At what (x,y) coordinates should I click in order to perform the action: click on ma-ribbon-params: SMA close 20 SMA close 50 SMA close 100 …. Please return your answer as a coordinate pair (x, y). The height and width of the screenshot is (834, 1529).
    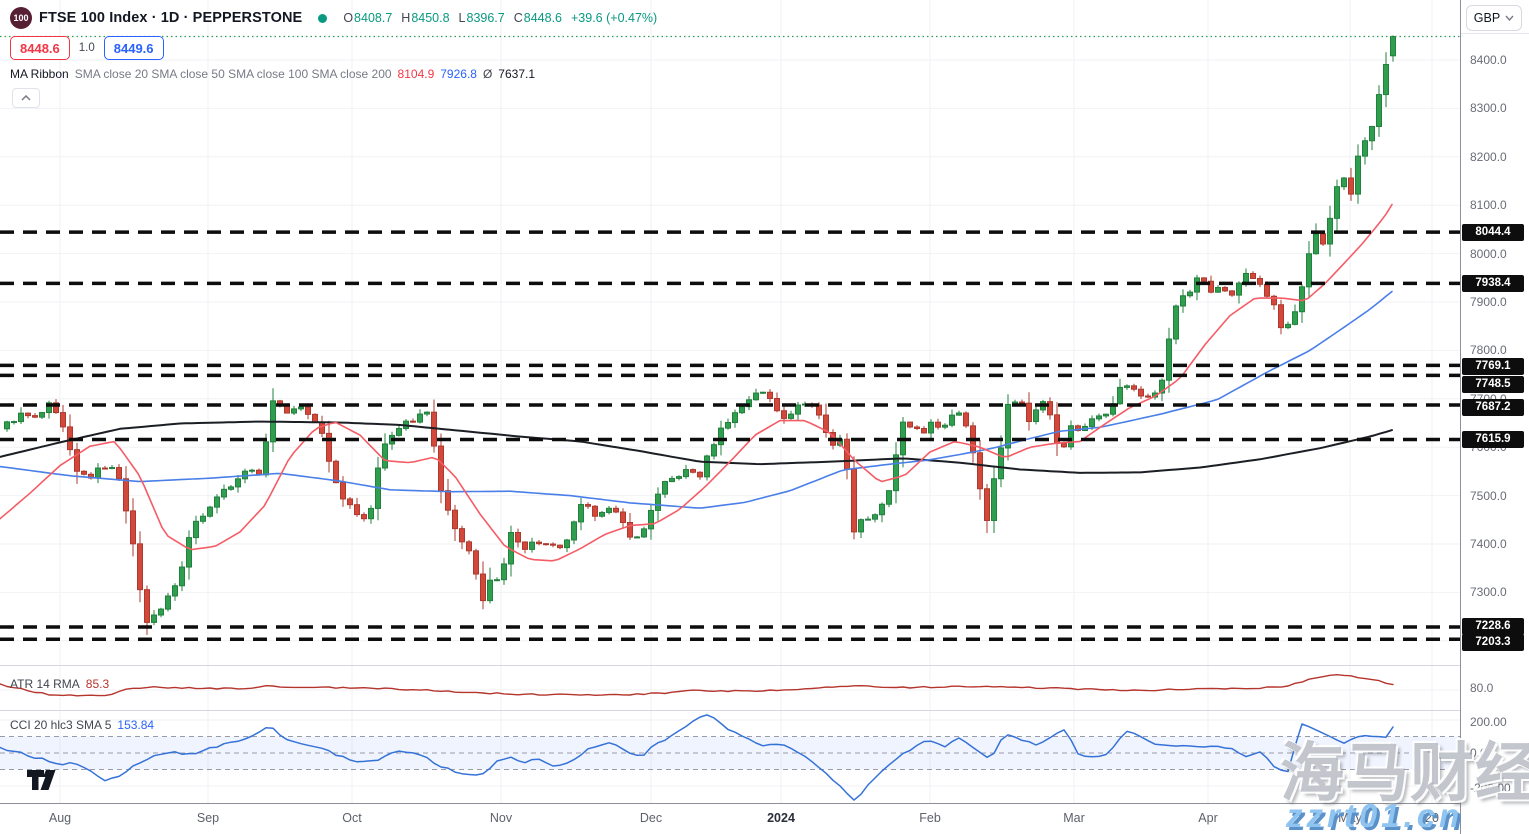
    Looking at the image, I should click on (233, 74).